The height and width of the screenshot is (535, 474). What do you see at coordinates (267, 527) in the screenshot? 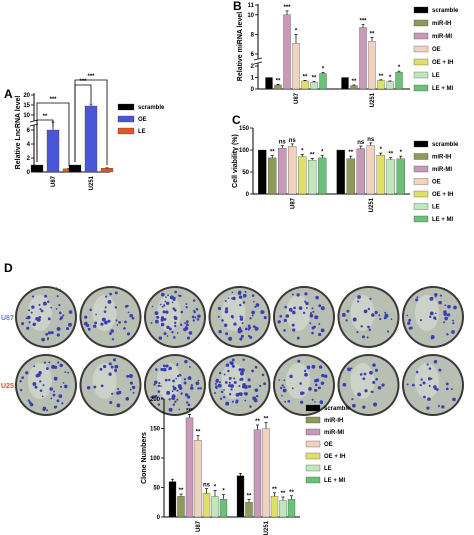
I see `category-label: U251` at bounding box center [267, 527].